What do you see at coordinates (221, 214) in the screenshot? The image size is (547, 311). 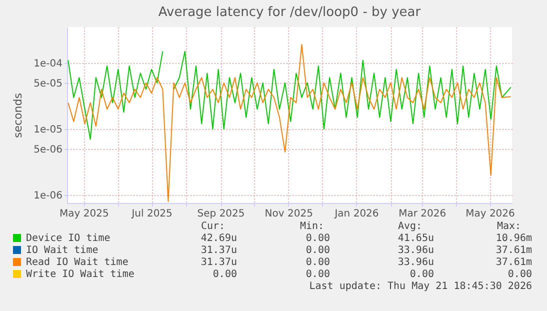 I see `x-tick-label: Sep 2025` at bounding box center [221, 214].